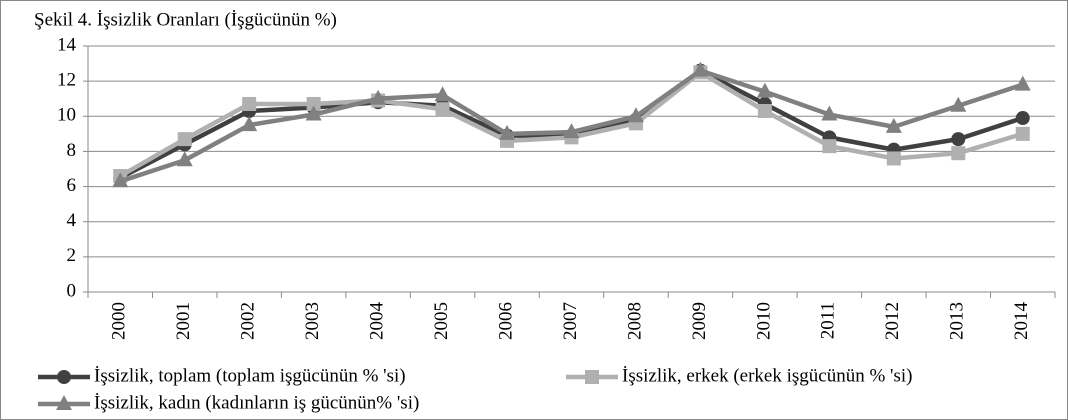 The width and height of the screenshot is (1068, 420). I want to click on x-tick-label: 2005, so click(441, 321).